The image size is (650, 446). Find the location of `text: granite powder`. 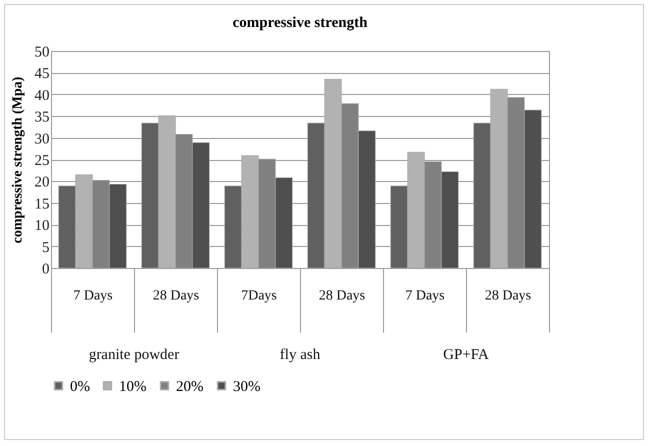

text: granite powder is located at coordinates (134, 355).